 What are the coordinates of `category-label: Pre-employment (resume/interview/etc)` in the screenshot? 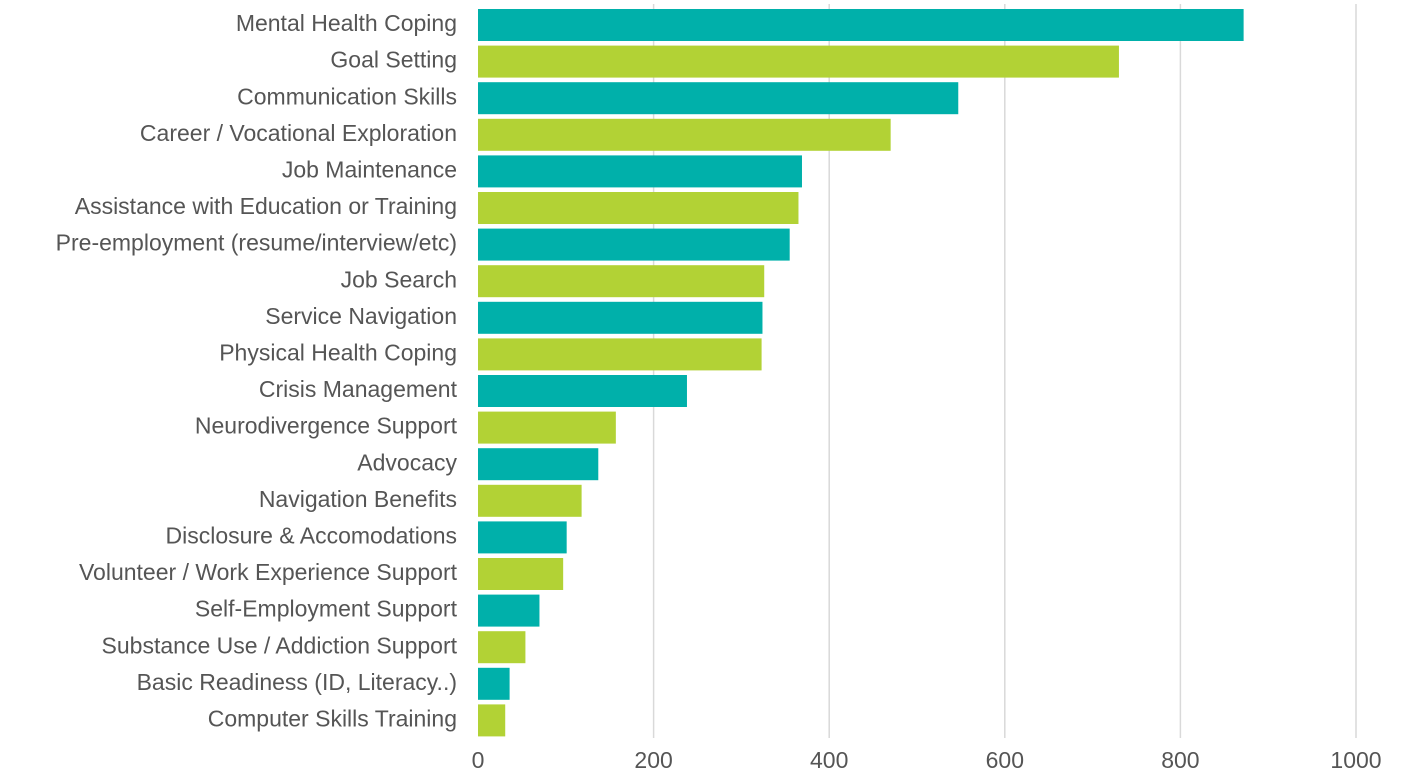 It's located at (256, 243).